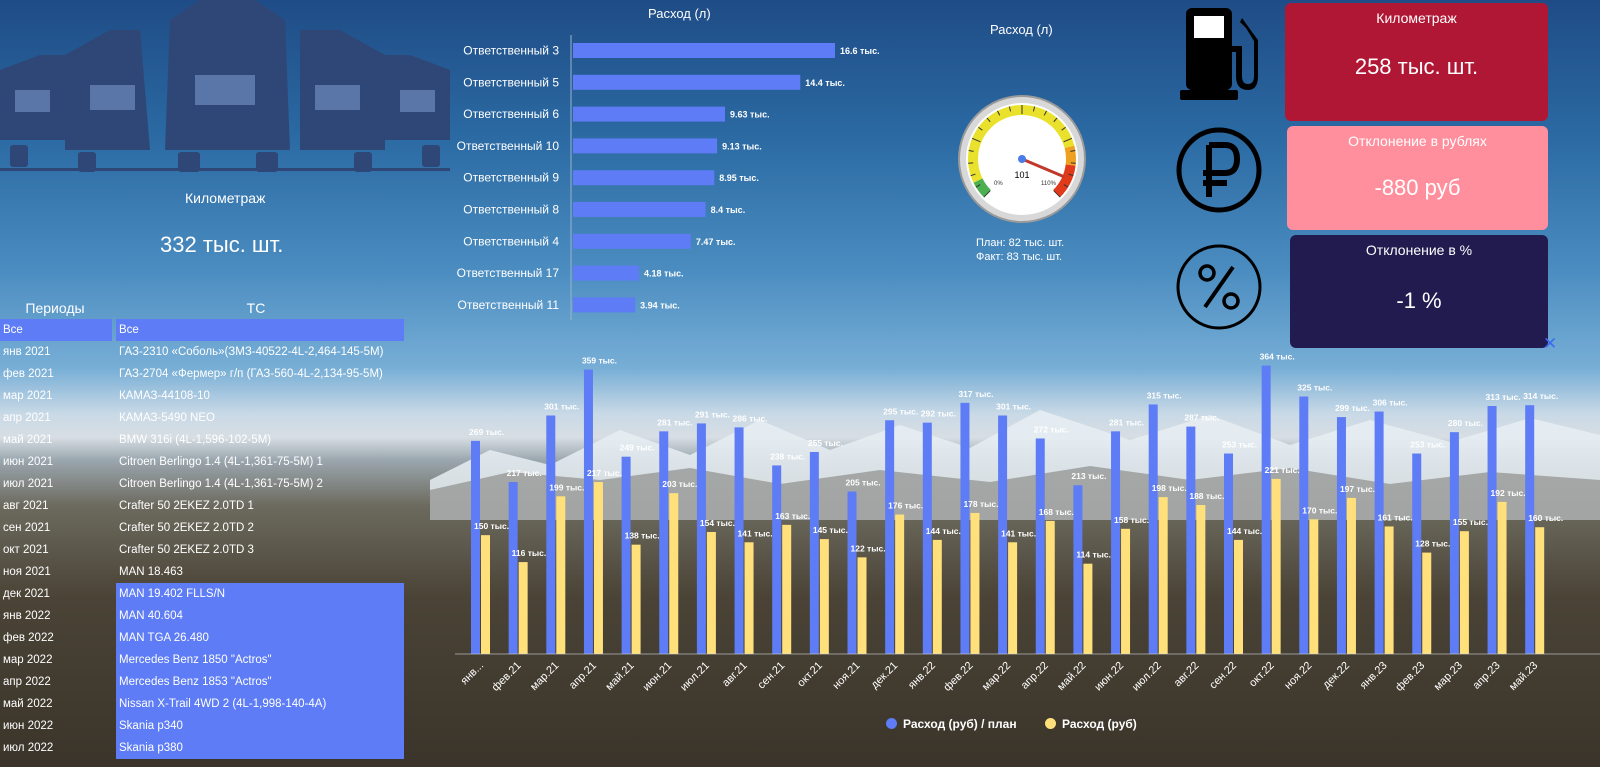 This screenshot has height=767, width=1600. What do you see at coordinates (1550, 343) in the screenshot?
I see `close-icon: ✕` at bounding box center [1550, 343].